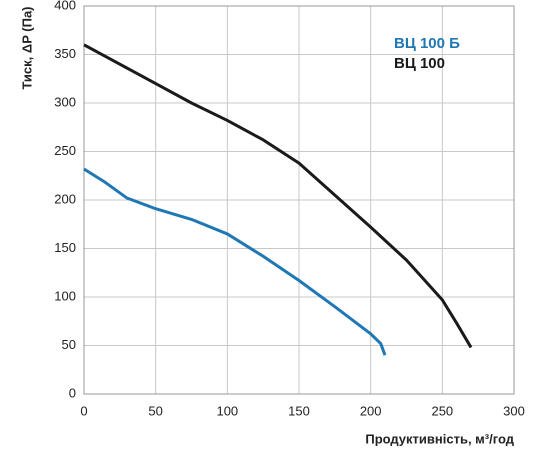  Describe the element at coordinates (439, 438) in the screenshot. I see `x-axis-label: Продуктивність, м³/год` at that location.